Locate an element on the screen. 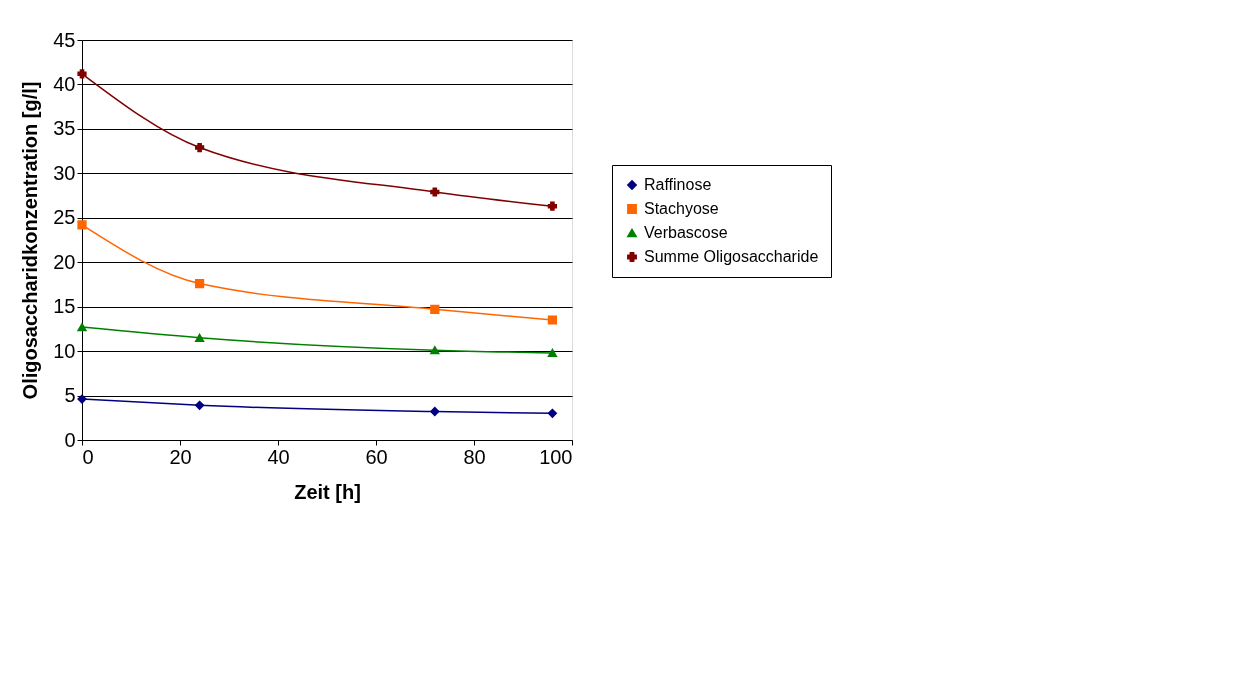  legend-label: Stachyose is located at coordinates (681, 208).